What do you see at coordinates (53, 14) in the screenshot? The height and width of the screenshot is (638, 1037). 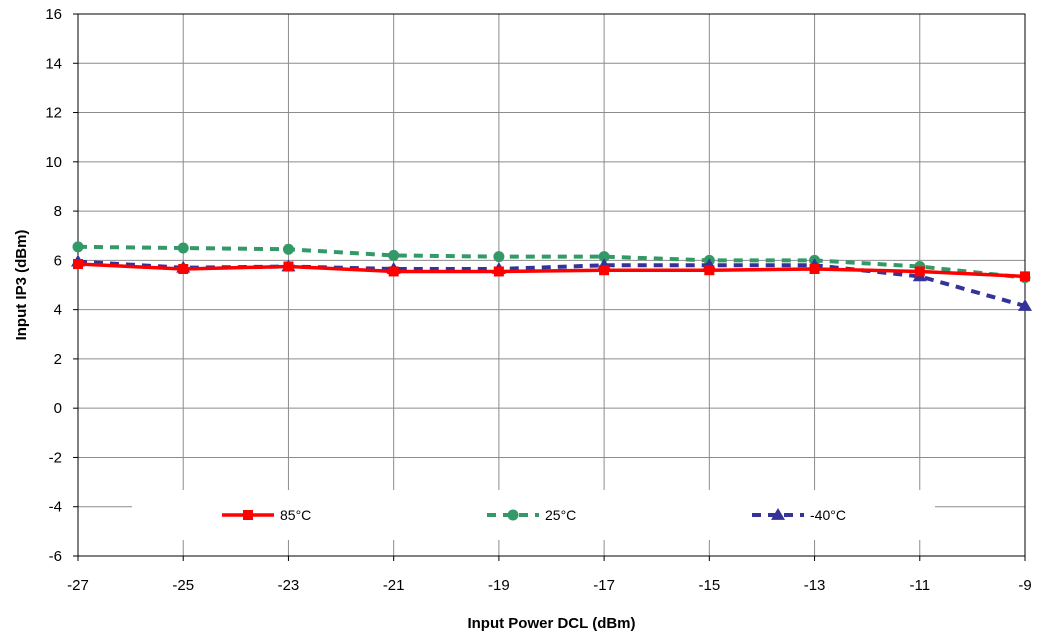 I see `y-tick-label: 16` at bounding box center [53, 14].